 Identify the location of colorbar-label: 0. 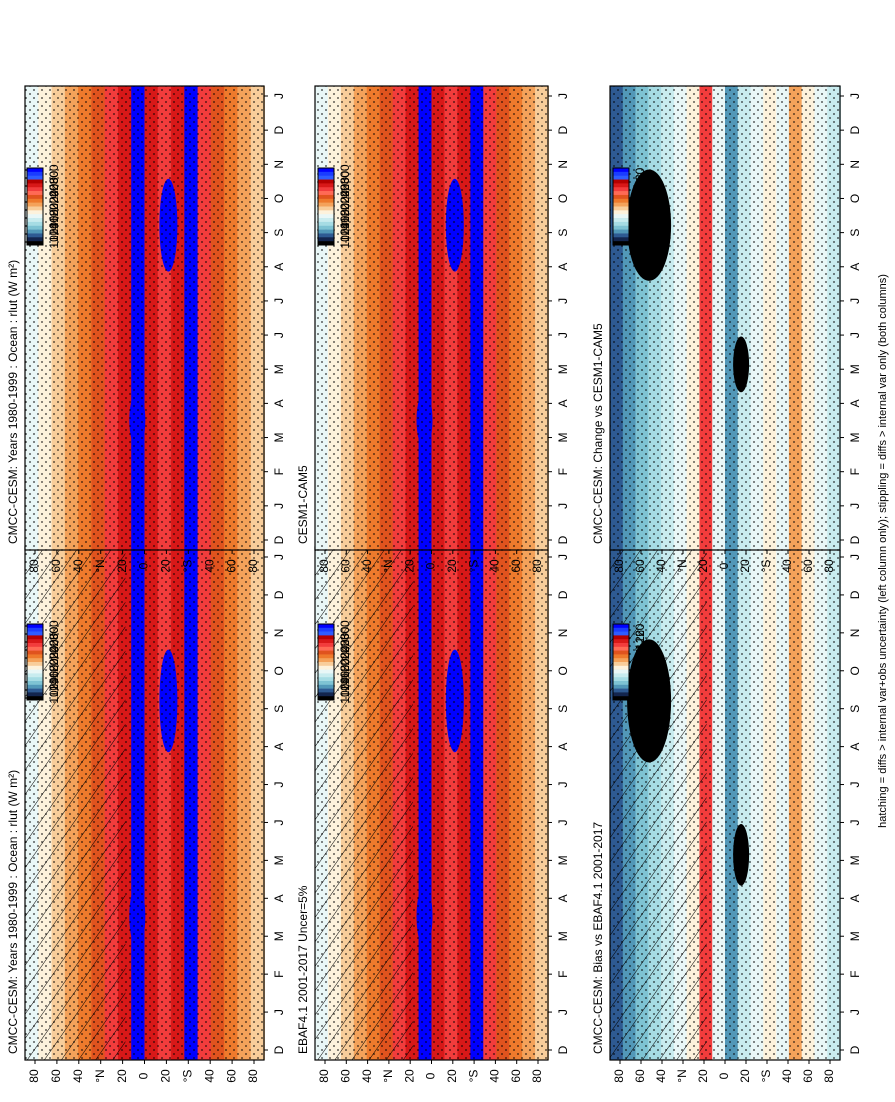
(640, 206).